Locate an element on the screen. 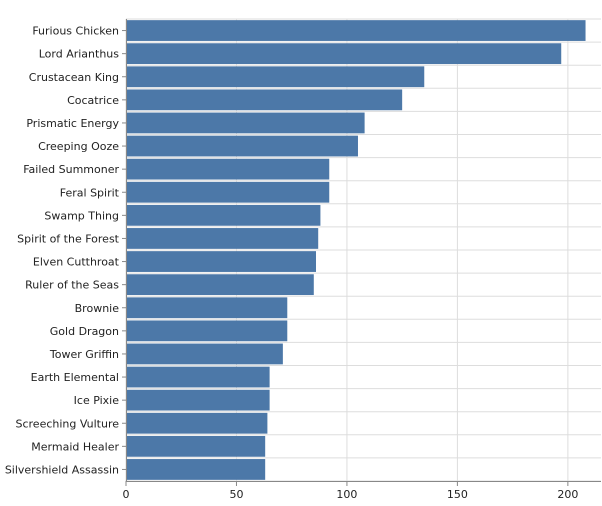 The height and width of the screenshot is (506, 602). y-tick-label: Screeching Vulture is located at coordinates (67, 423).